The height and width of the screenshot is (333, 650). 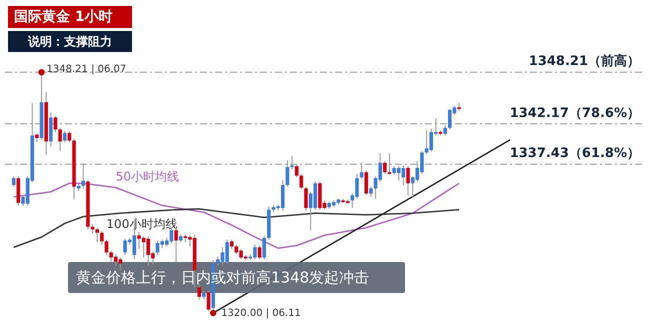 What do you see at coordinates (575, 113) in the screenshot?
I see `ref-line-label: 1342.17（78.6%）` at bounding box center [575, 113].